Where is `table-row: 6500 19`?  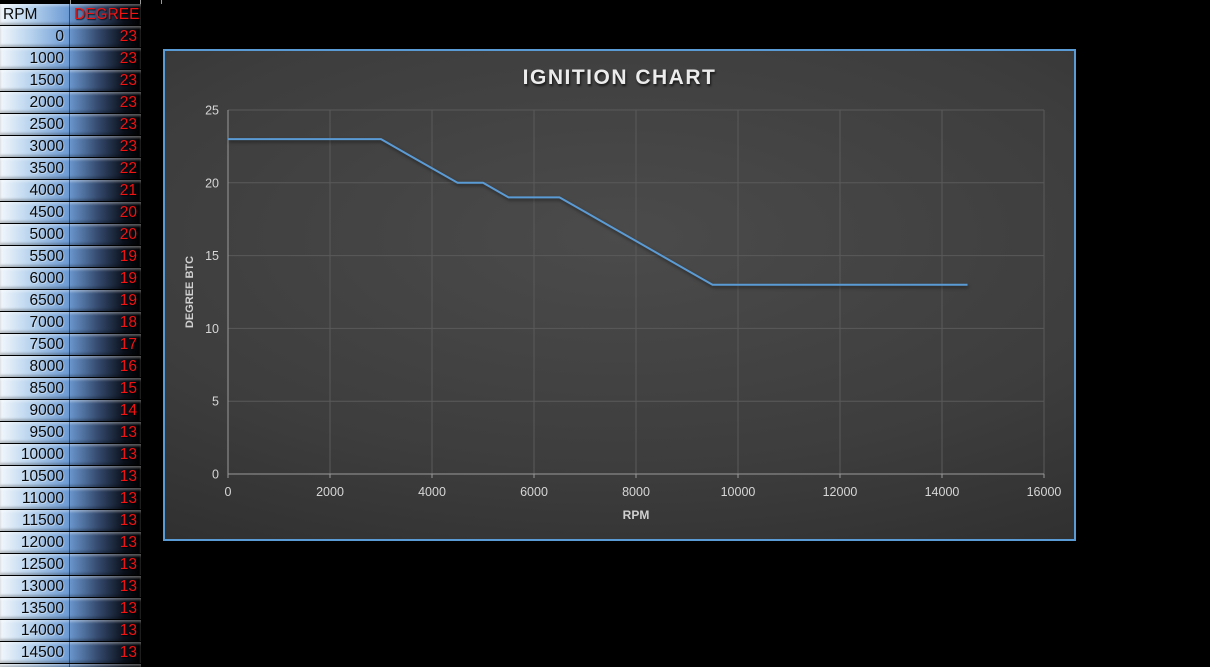 table-row: 6500 19 is located at coordinates (70, 301).